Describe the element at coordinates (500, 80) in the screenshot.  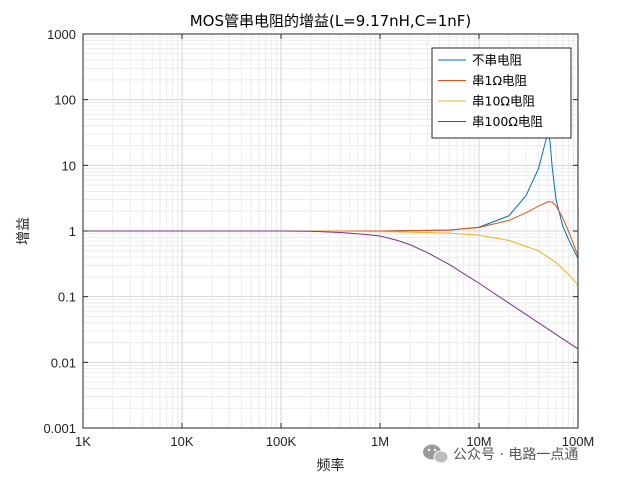
I see `legend-entry: 串1Ω电阻` at that location.